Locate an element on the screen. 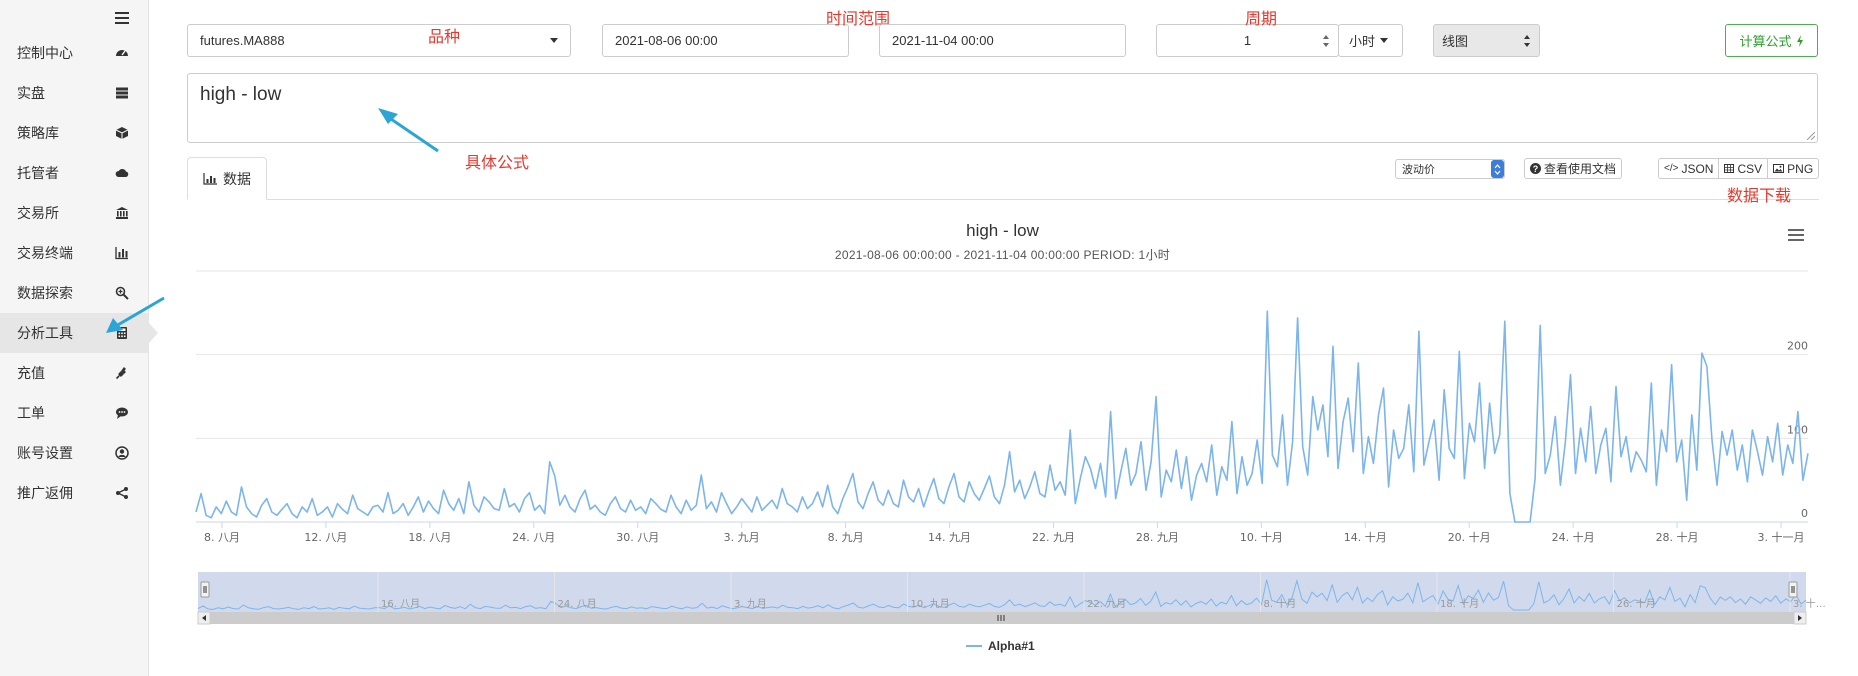 This screenshot has height=676, width=1858. annotation-formula: 具体公式 is located at coordinates (497, 163).